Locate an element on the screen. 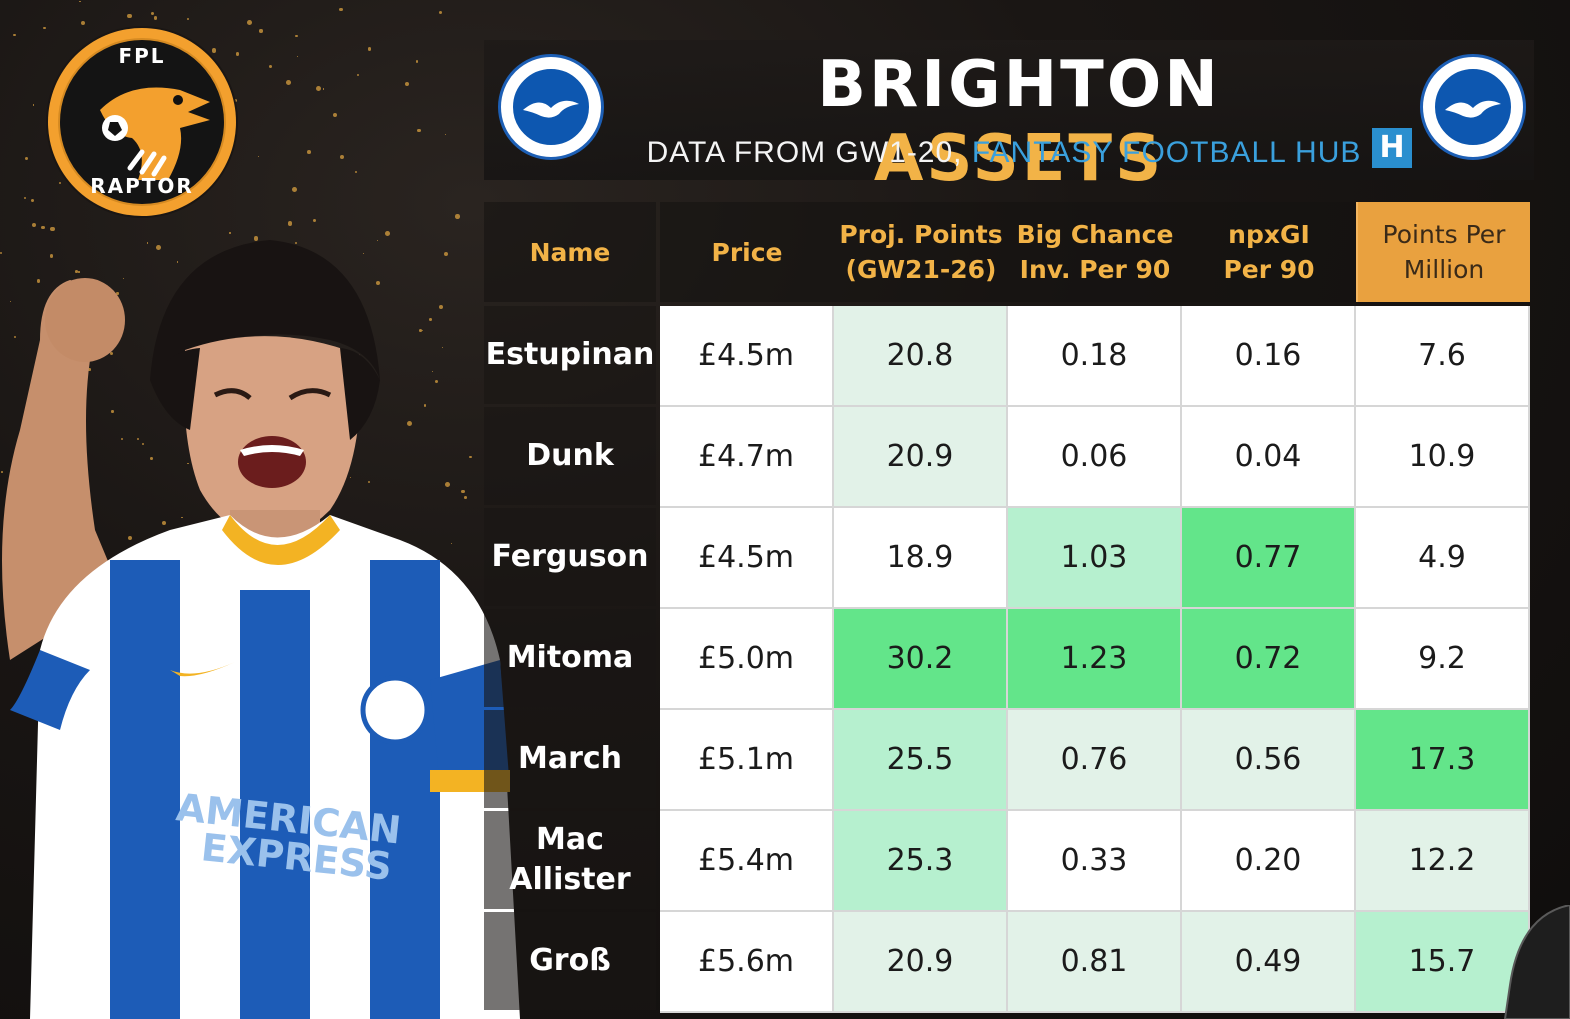  cell-npxgi: 0.16 is located at coordinates (1269, 356).